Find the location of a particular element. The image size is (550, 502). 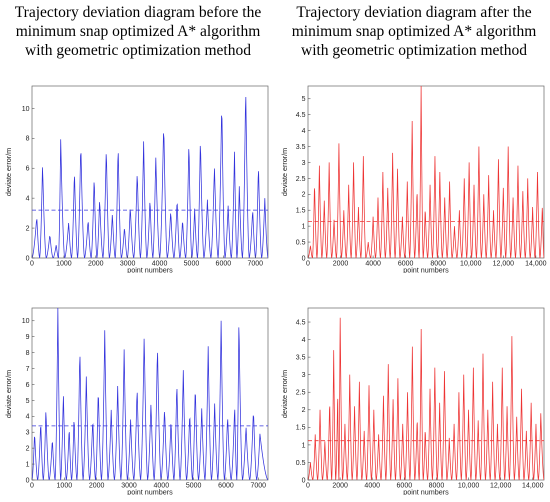

y-tick-label: 9 is located at coordinates (28, 337).